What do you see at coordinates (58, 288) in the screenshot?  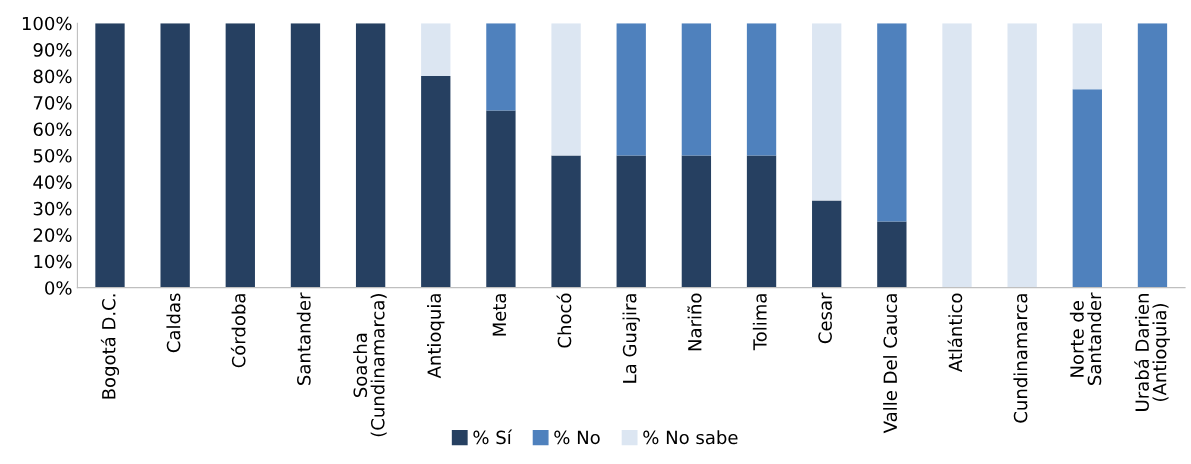 I see `y-tick-label: 0%` at bounding box center [58, 288].